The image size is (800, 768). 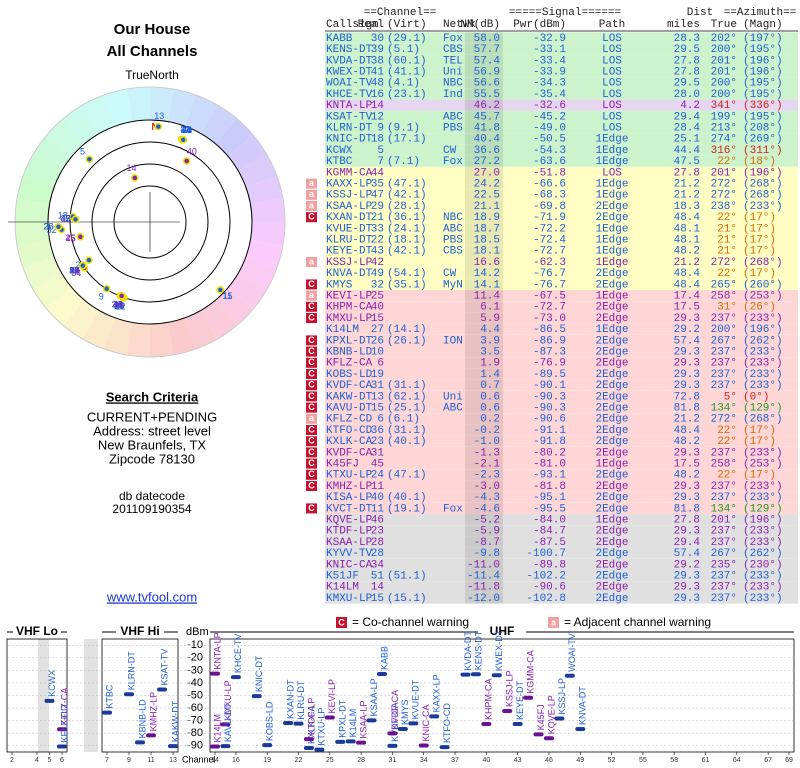 I want to click on y-tick-label: -30, so click(x=195, y=670).